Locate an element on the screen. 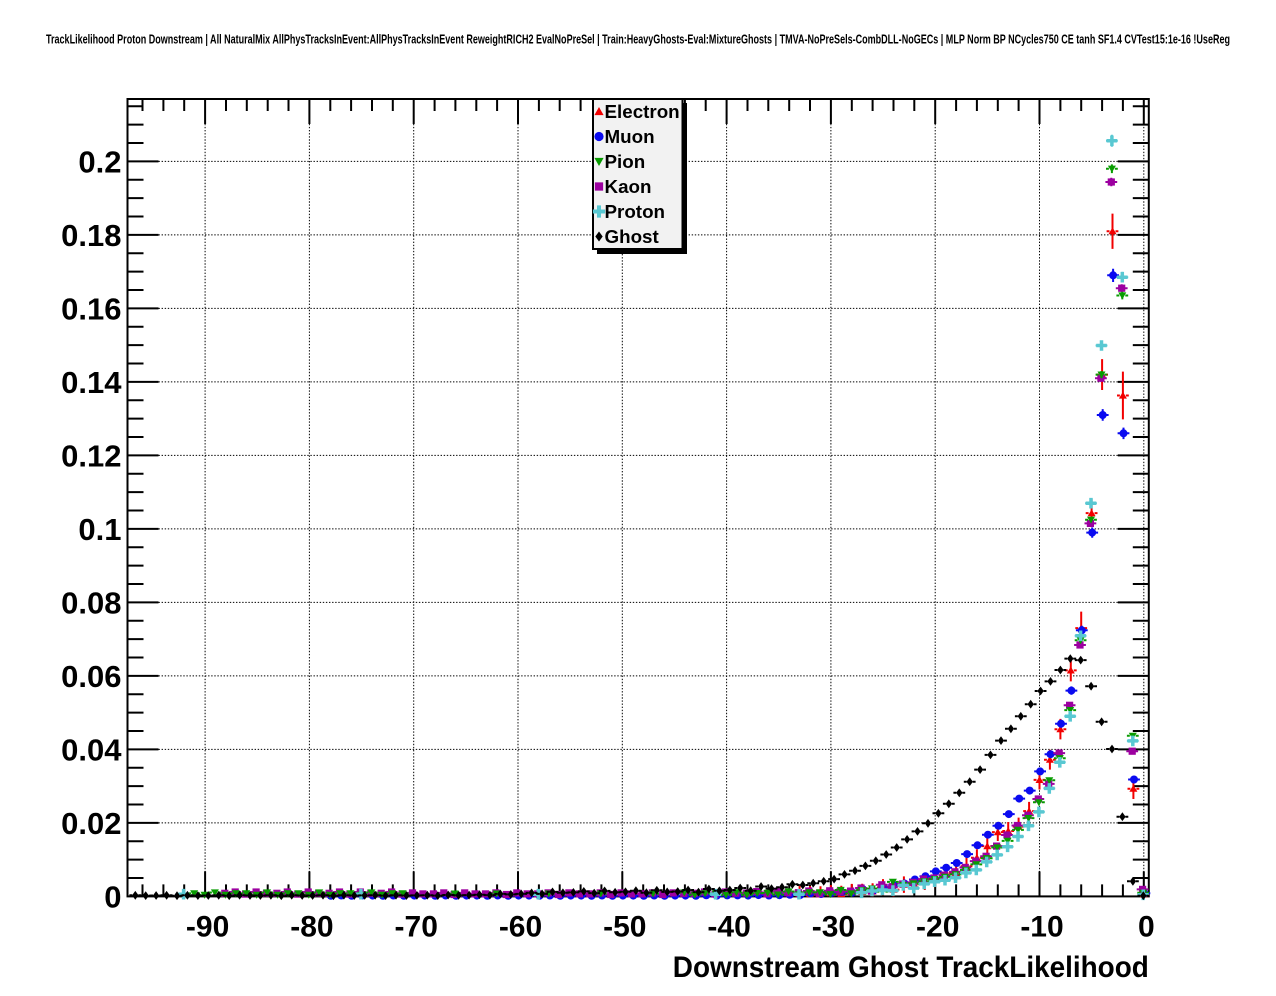 This screenshot has height=996, width=1276. svg-text: -50 is located at coordinates (624, 927).